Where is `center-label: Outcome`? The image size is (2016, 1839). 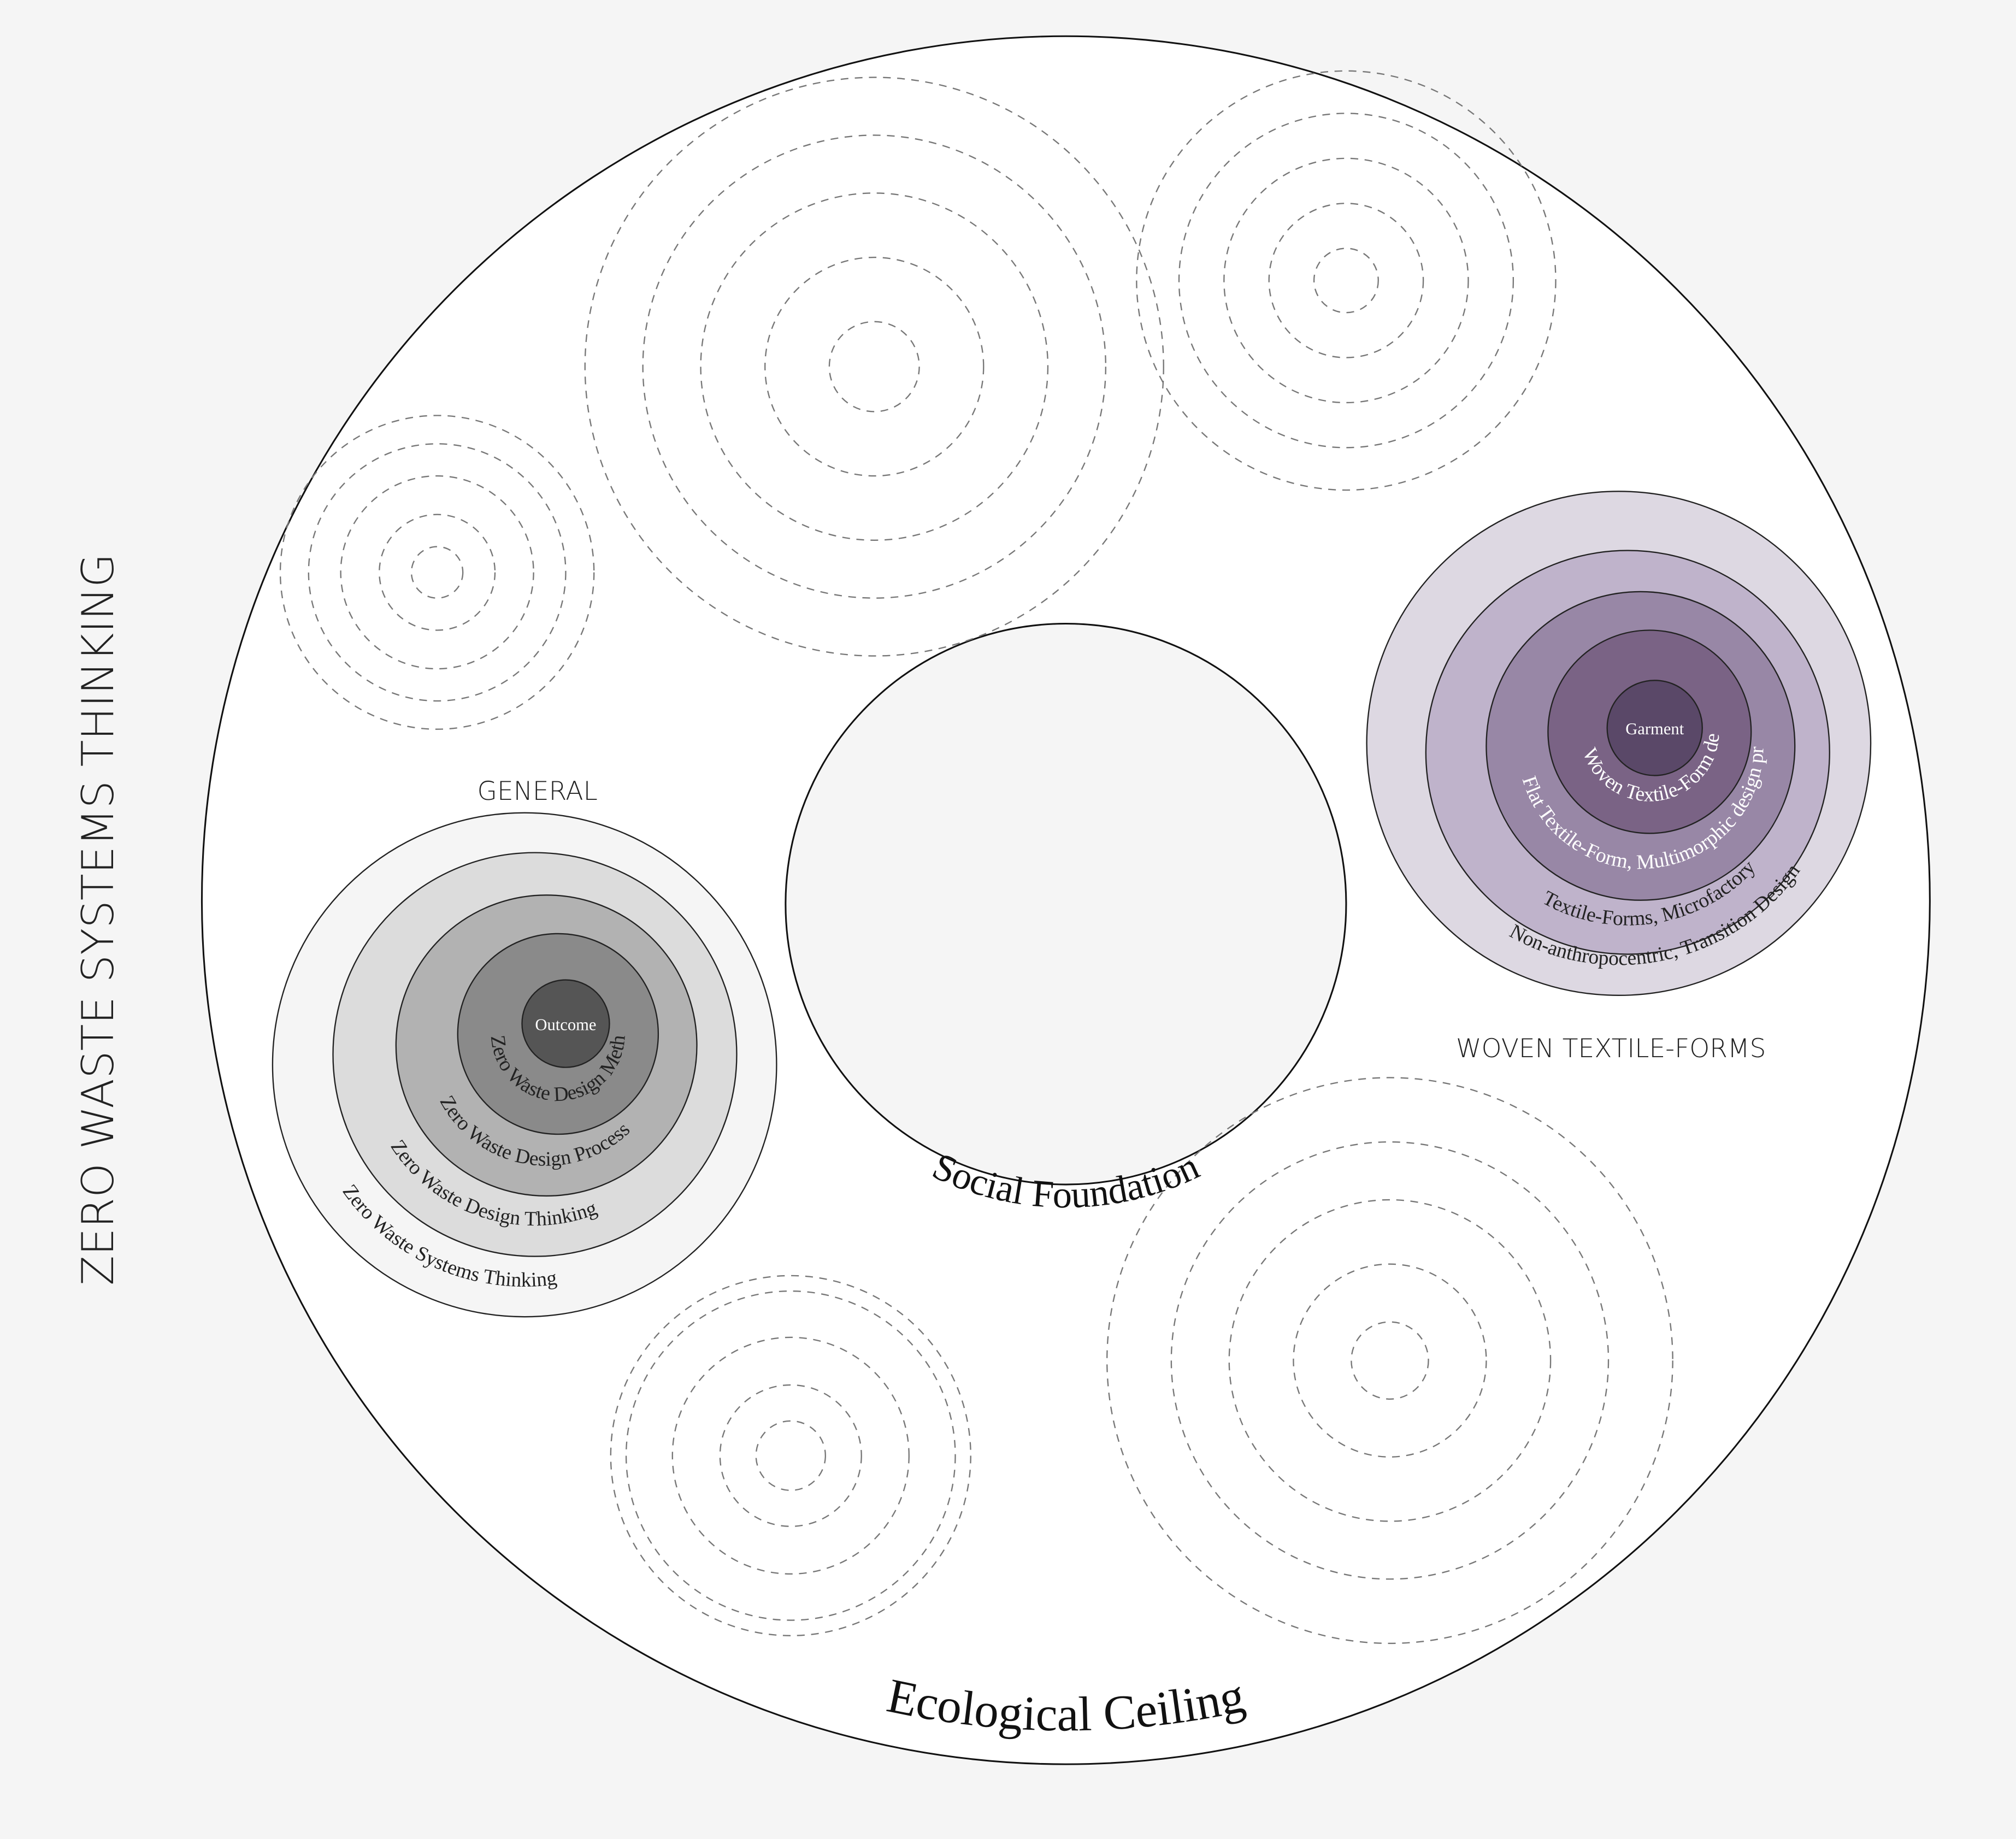 center-label: Outcome is located at coordinates (565, 1025).